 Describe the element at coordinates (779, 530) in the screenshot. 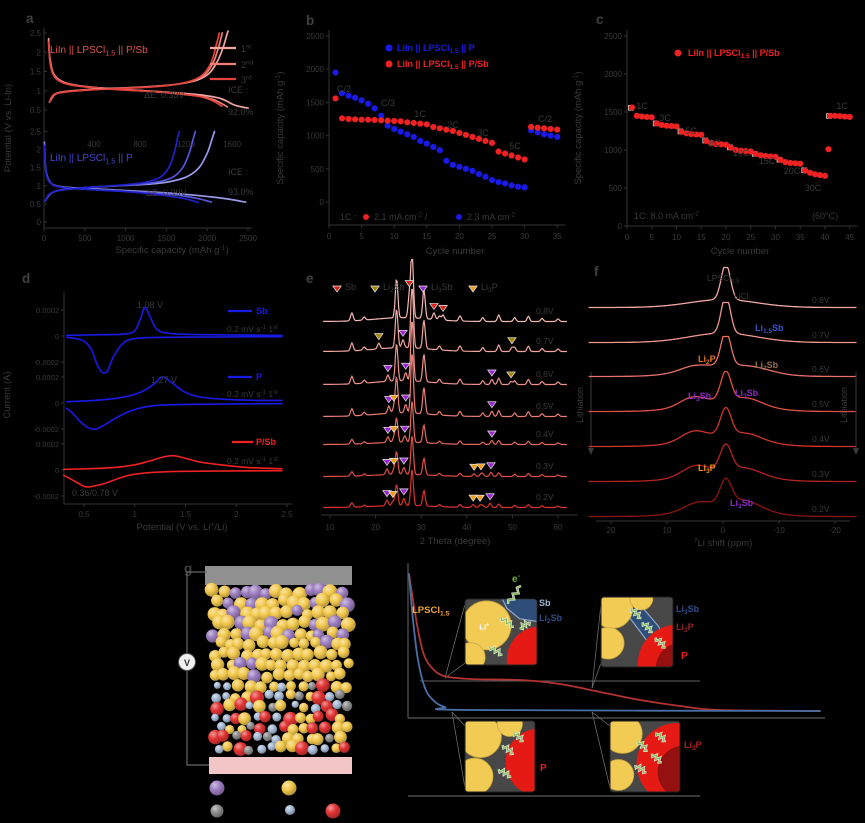

I see `tick-label: -10` at that location.